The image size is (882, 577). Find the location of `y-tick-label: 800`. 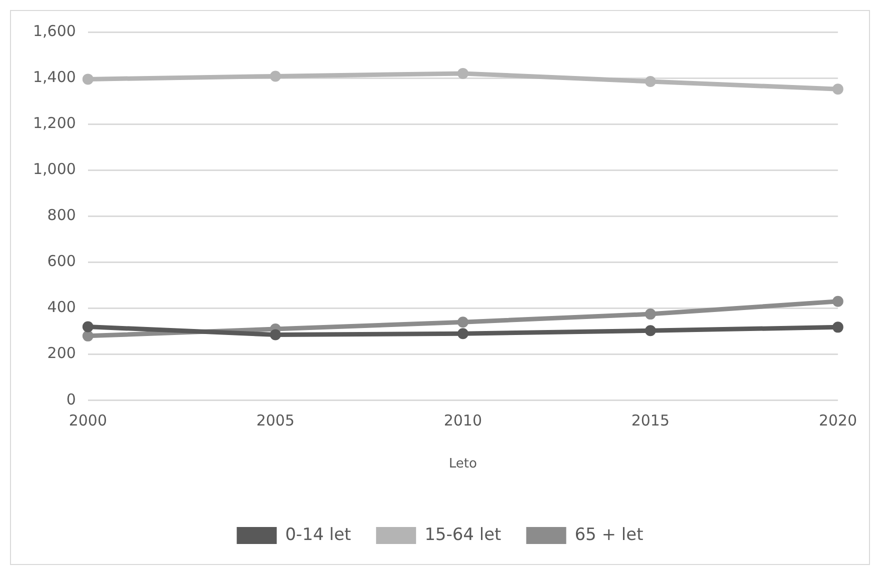

y-tick-label: 800 is located at coordinates (61, 215).